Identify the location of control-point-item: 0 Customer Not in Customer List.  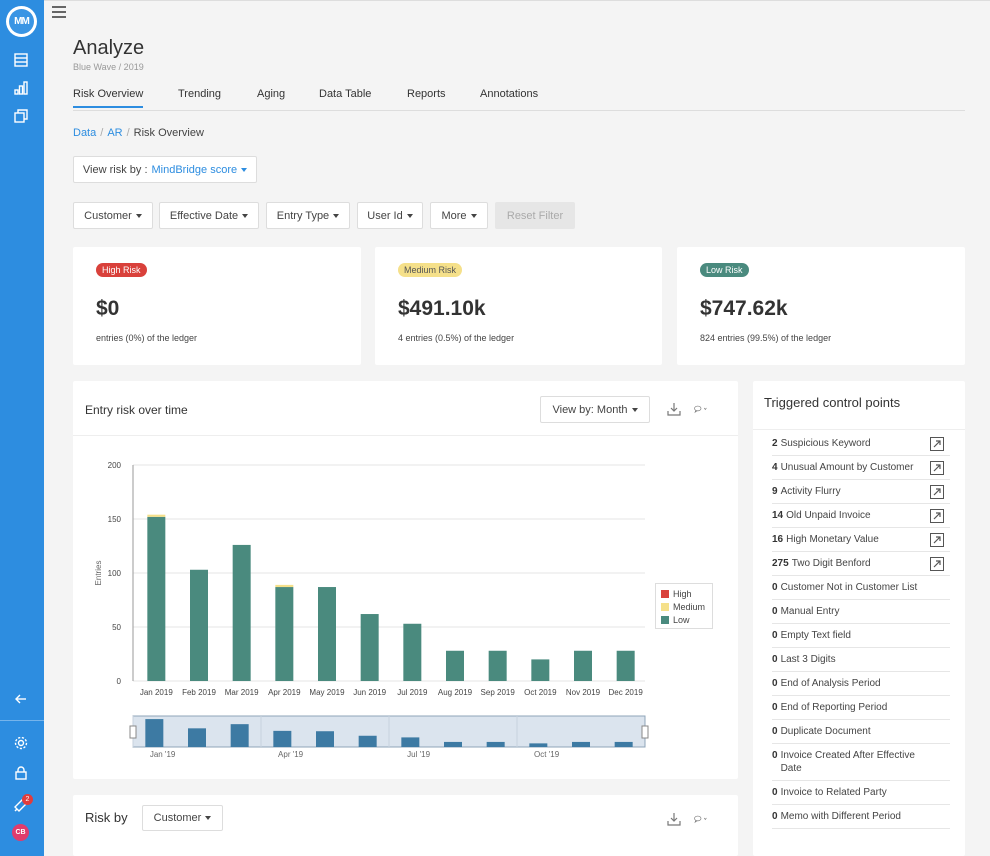
(861, 588).